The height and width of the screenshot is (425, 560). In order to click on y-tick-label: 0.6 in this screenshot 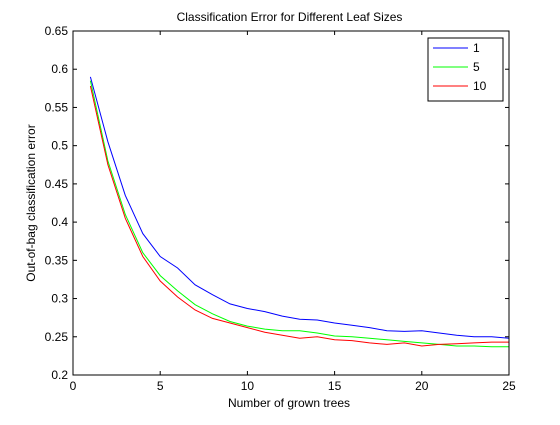, I will do `click(59, 69)`.